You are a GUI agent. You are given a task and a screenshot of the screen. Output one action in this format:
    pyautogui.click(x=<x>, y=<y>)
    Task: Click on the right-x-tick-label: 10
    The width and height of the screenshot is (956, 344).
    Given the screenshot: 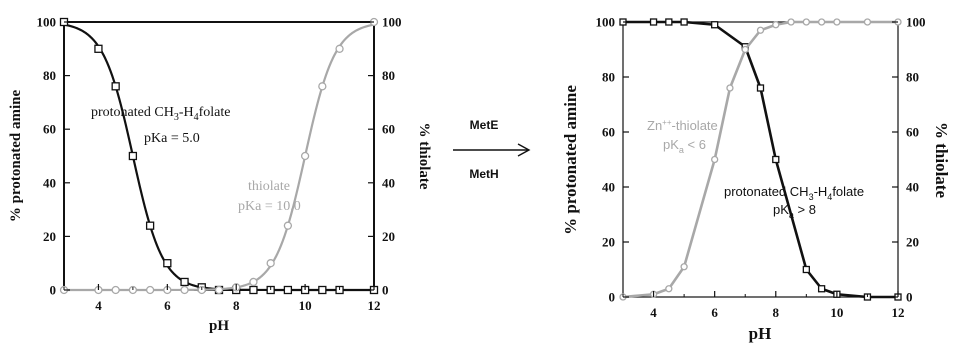 What is the action you would take?
    pyautogui.click(x=836, y=312)
    